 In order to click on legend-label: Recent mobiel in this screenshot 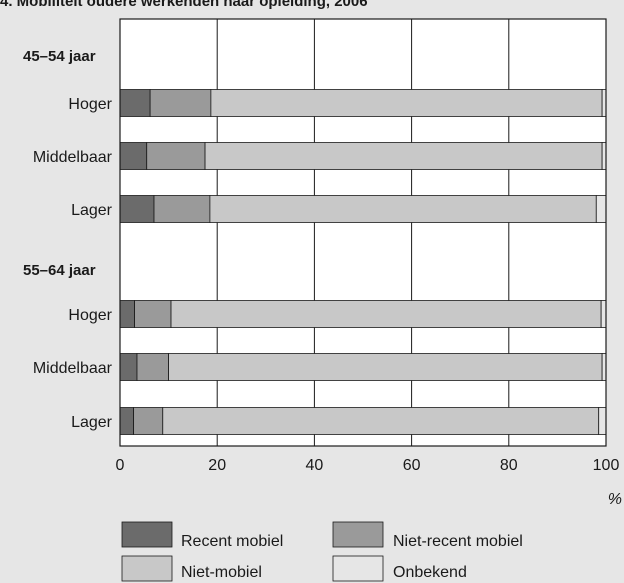, I will do `click(232, 541)`.